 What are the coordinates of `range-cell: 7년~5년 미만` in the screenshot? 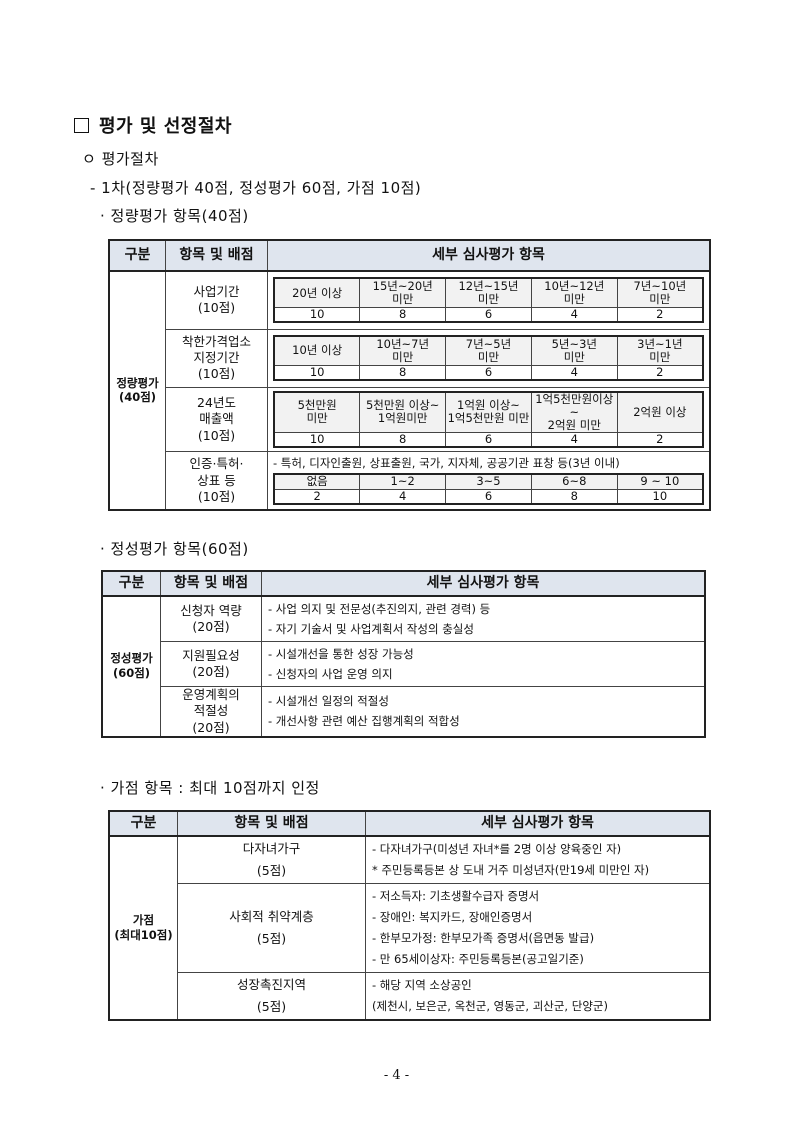 It's located at (488, 350).